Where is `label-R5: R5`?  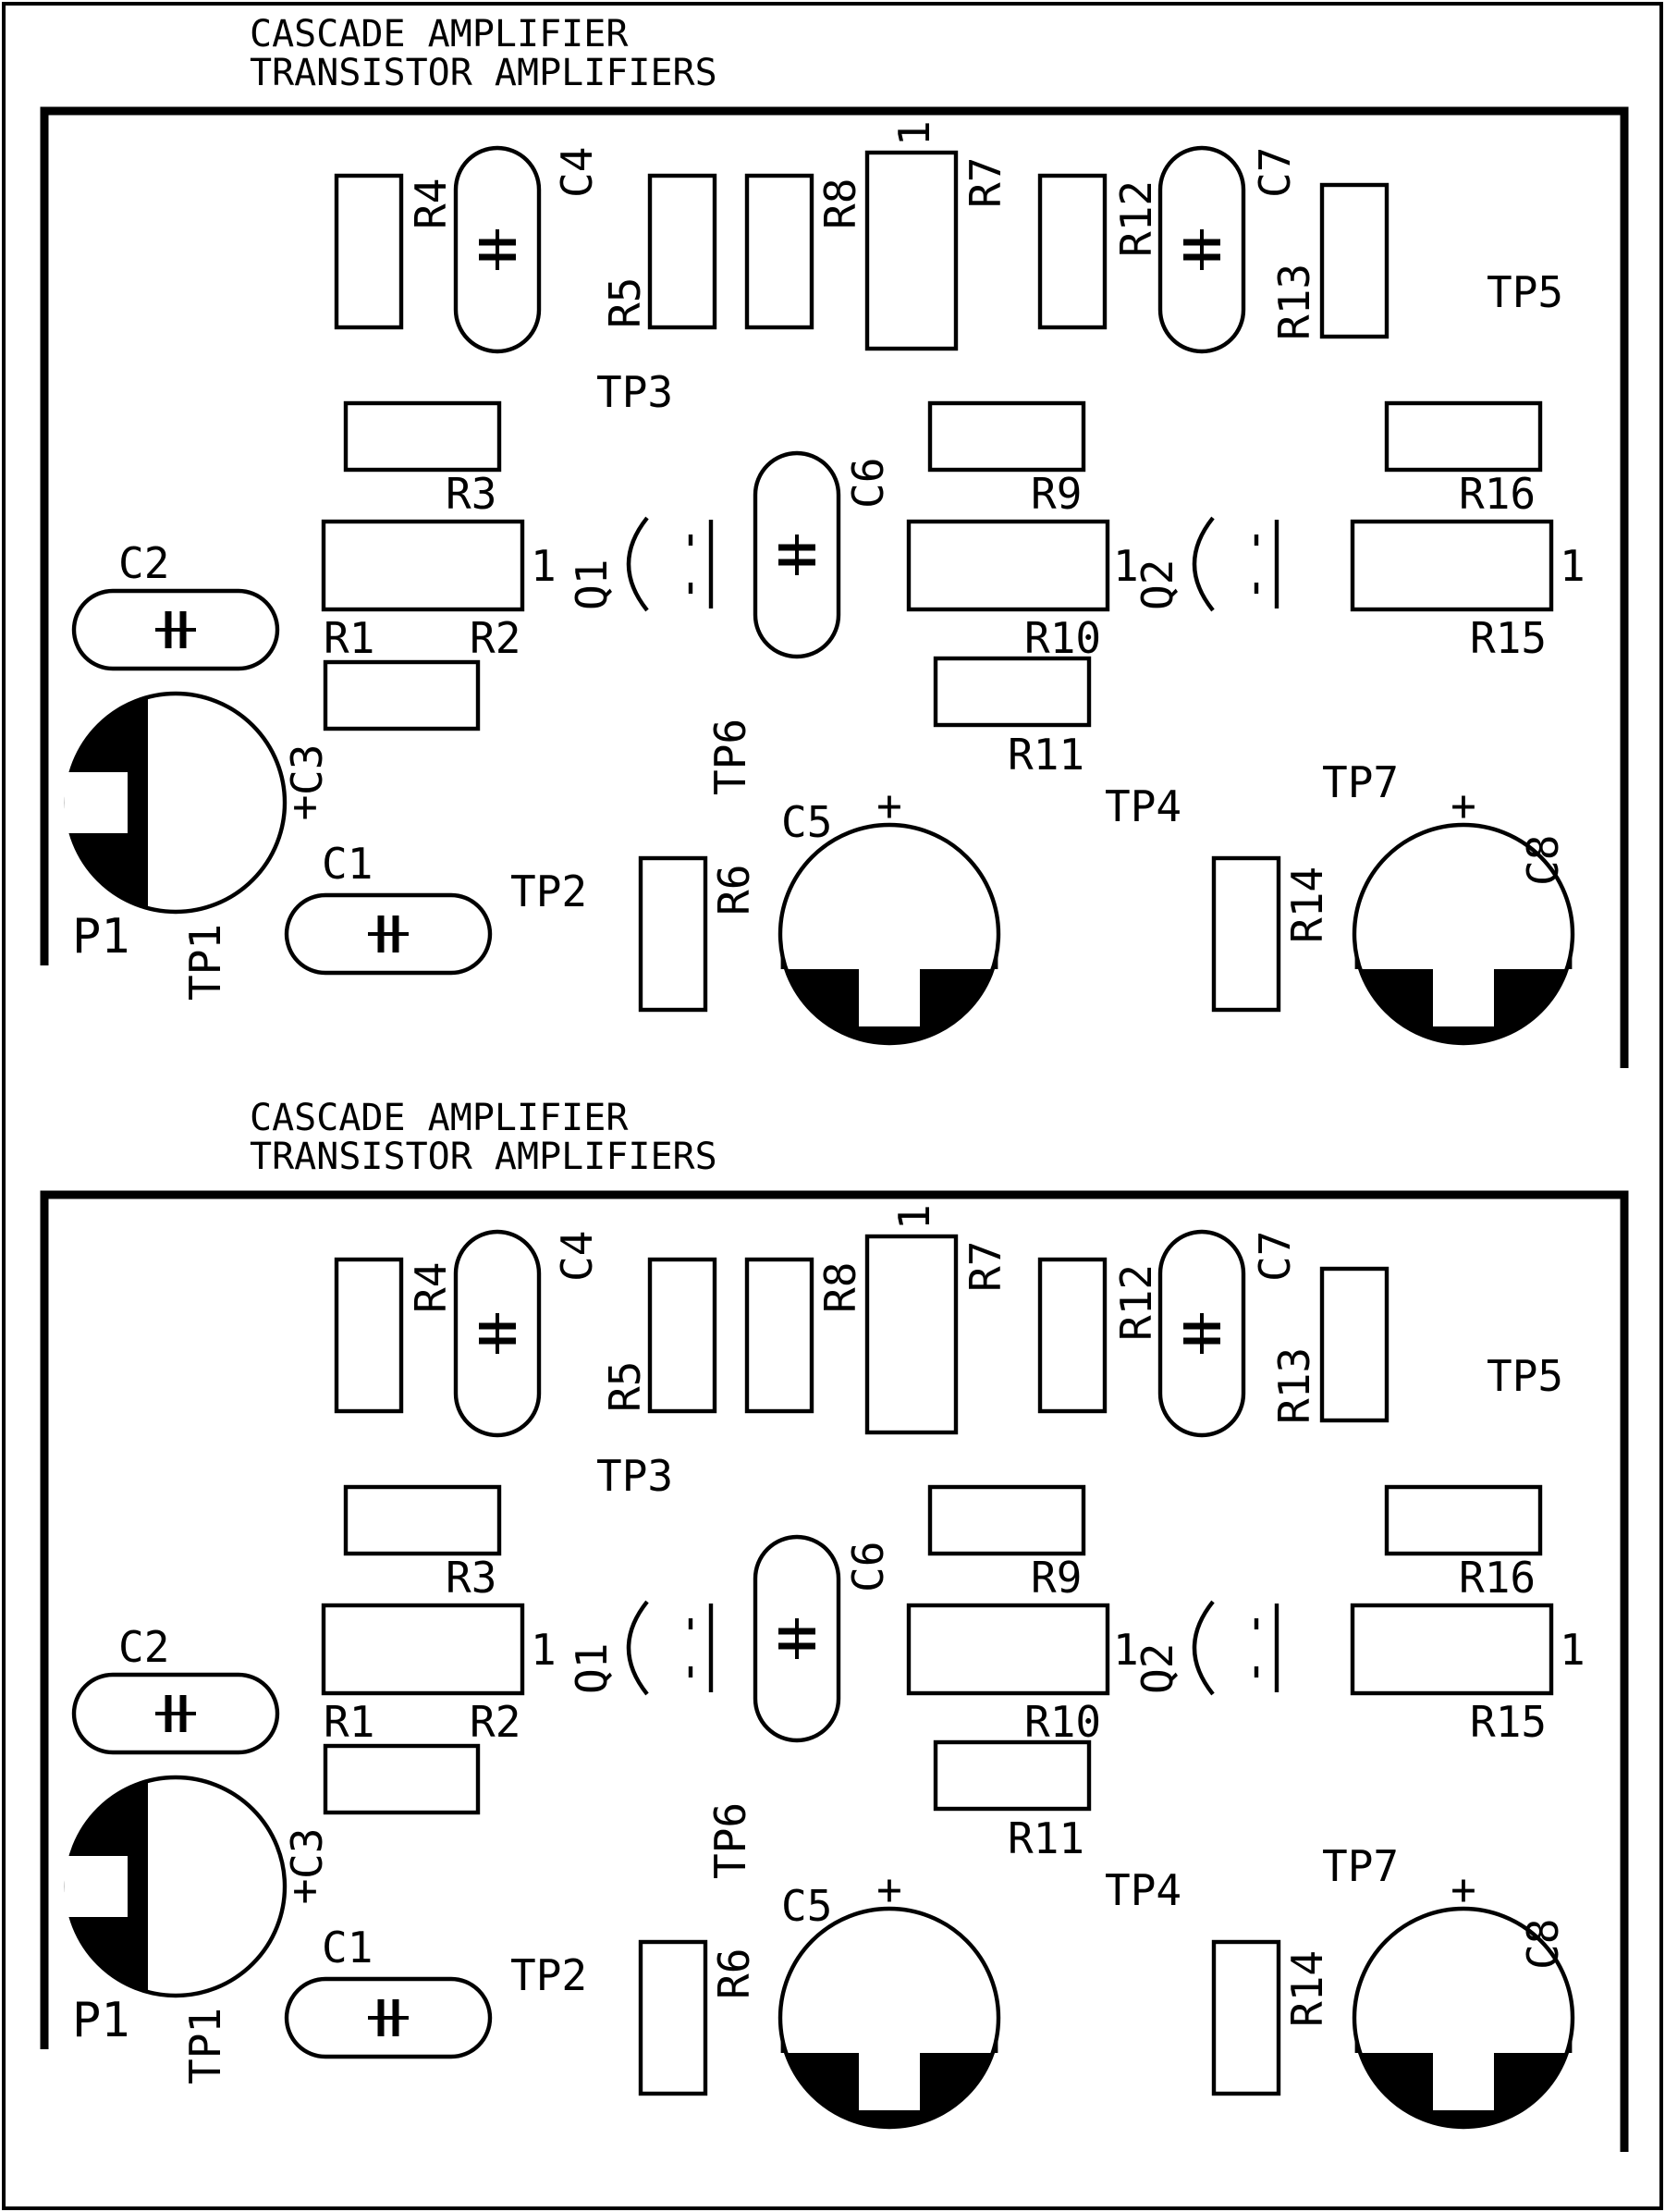
label-R5: R5 is located at coordinates (625, 1387).